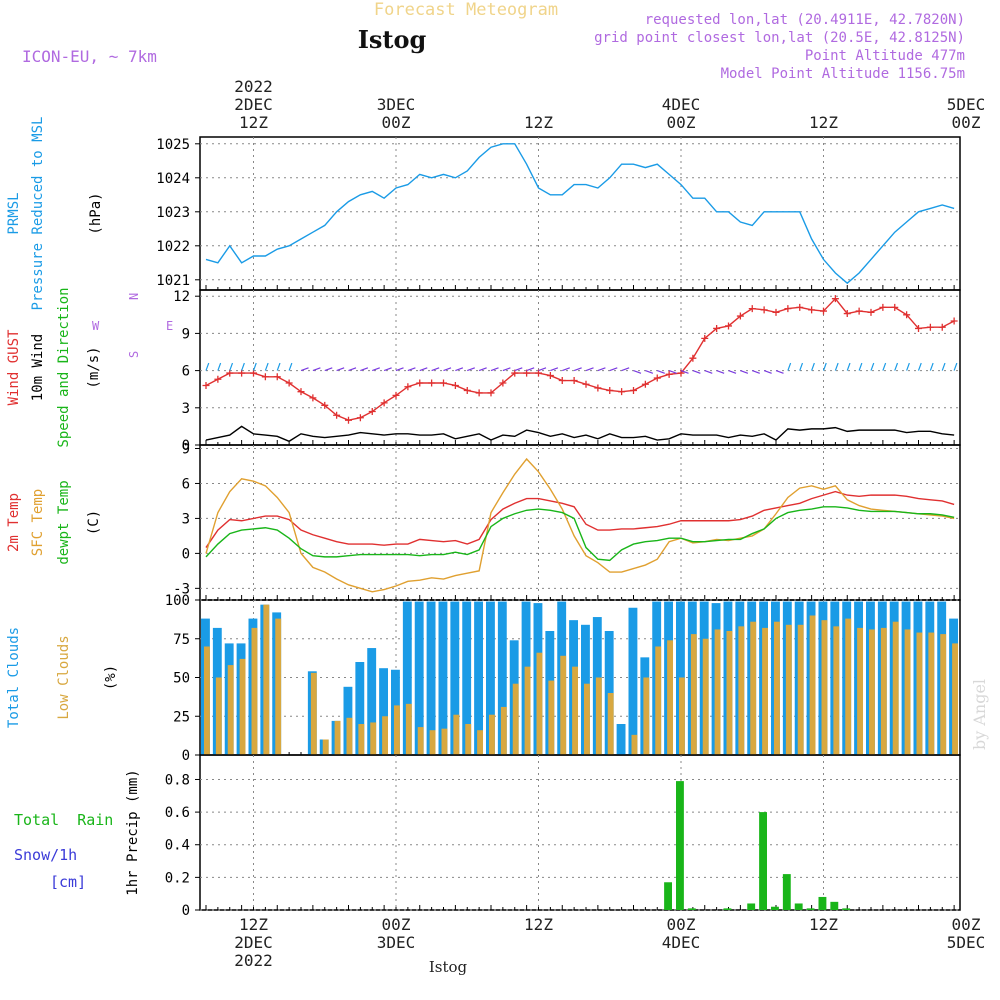 The height and width of the screenshot is (1000, 1000). What do you see at coordinates (966, 924) in the screenshot?
I see `bottom-time-label: 00Z` at bounding box center [966, 924].